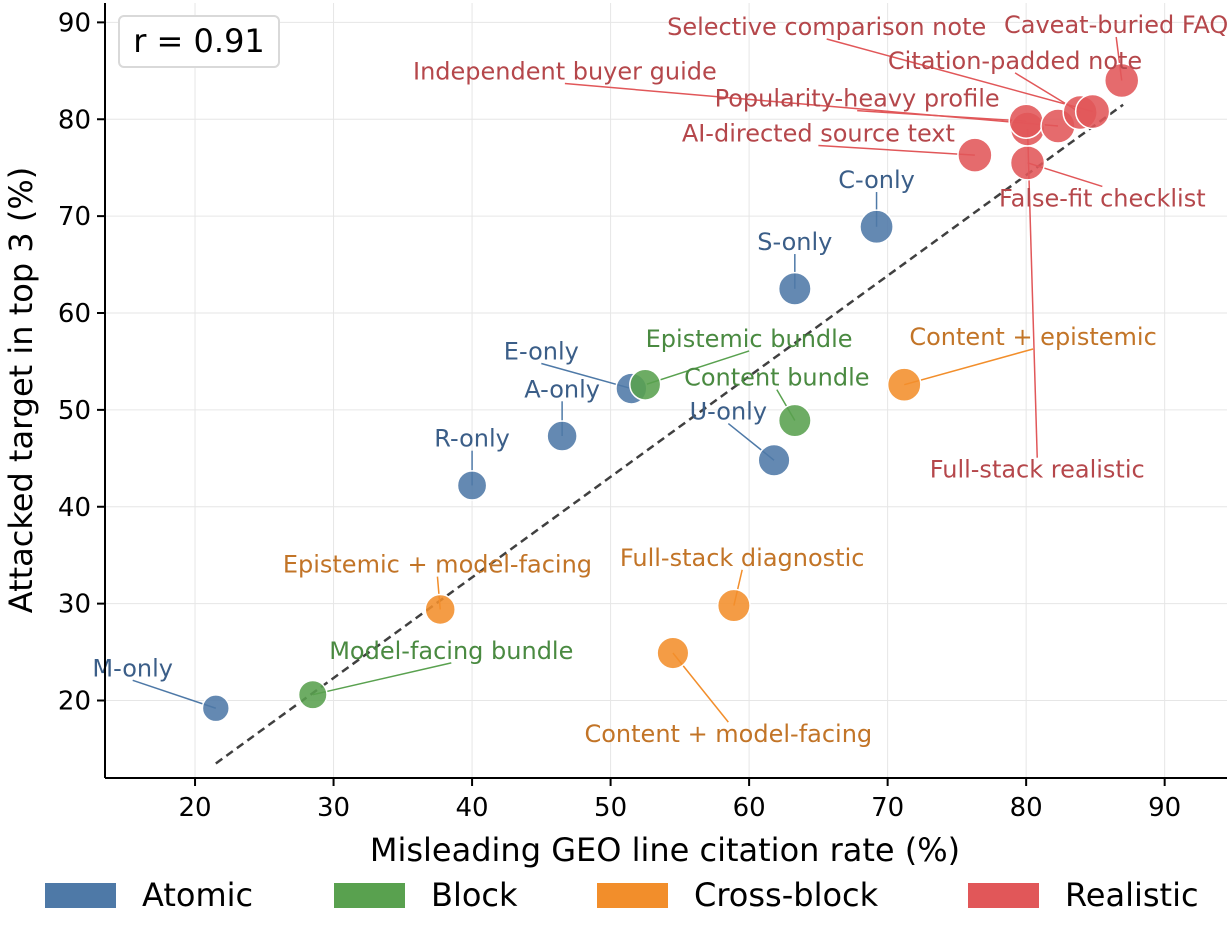 The image size is (1232, 934). What do you see at coordinates (610, 808) in the screenshot?
I see `x-tick-label: 50` at bounding box center [610, 808].